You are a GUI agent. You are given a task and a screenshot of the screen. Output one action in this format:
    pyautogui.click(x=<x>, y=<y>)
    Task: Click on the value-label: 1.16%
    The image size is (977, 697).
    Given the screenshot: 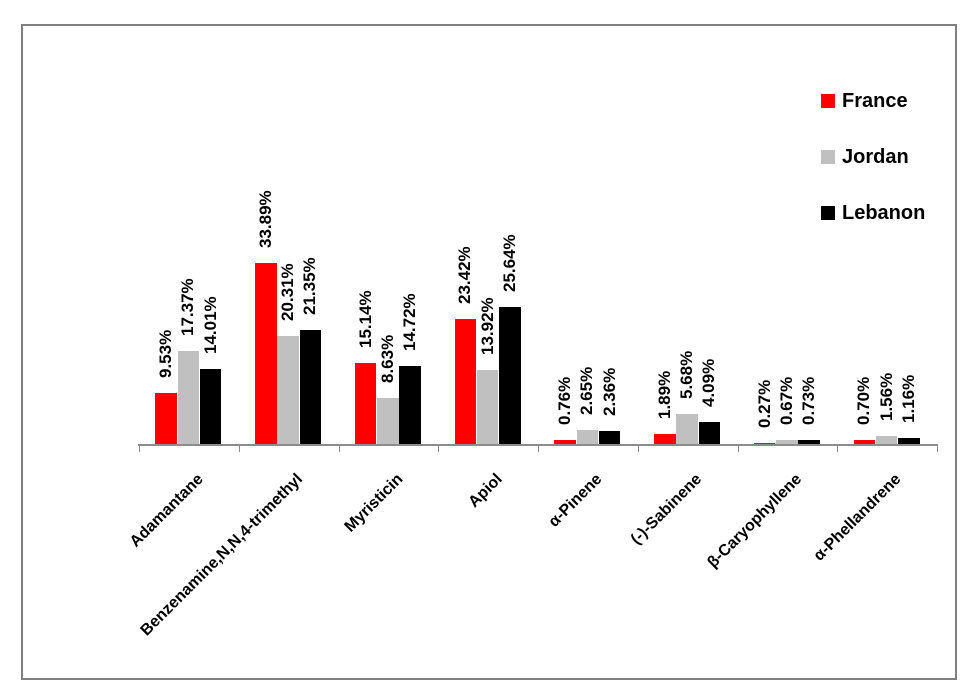 What is the action you would take?
    pyautogui.click(x=908, y=398)
    